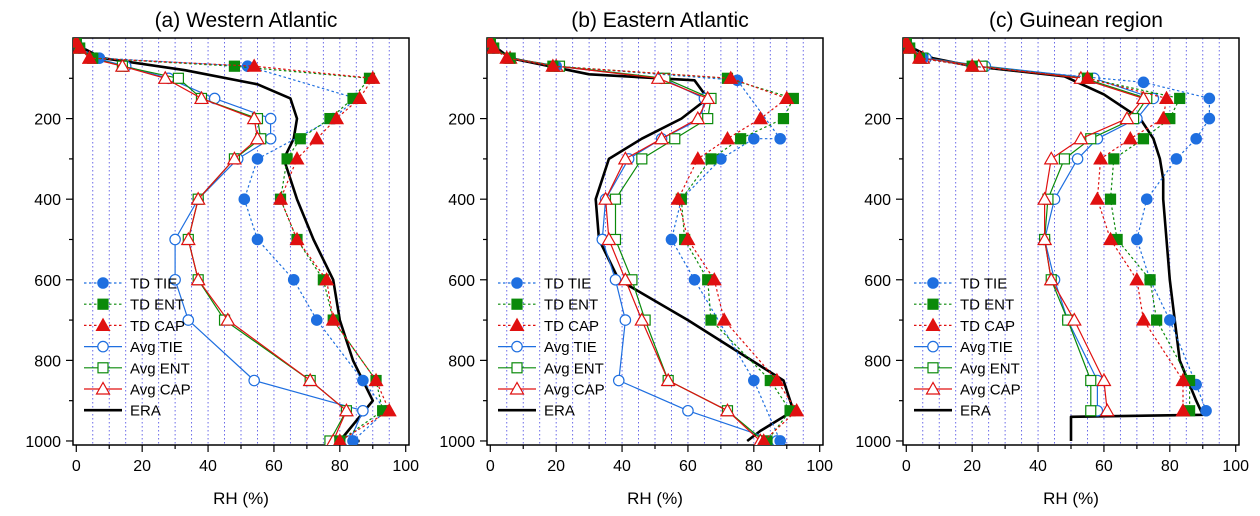 The width and height of the screenshot is (1260, 516). Describe the element at coordinates (461, 361) in the screenshot. I see `y-tick-label: 800` at that location.